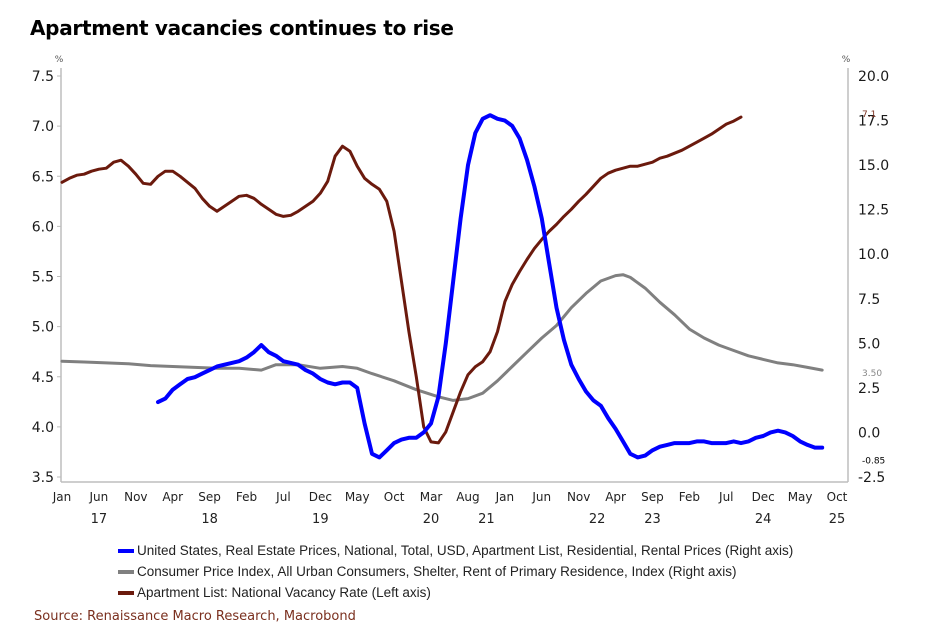  I want to click on year-label: 21, so click(486, 519).